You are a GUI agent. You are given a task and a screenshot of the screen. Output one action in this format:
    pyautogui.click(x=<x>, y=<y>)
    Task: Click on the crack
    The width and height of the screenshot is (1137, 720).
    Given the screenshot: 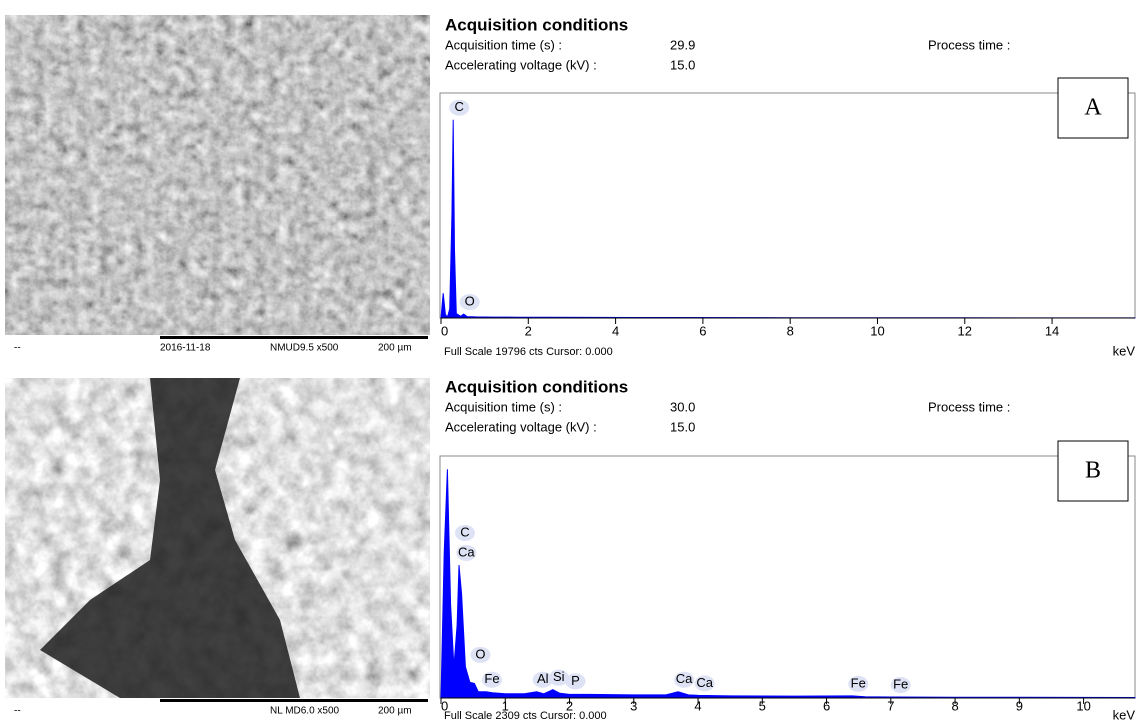 What is the action you would take?
    pyautogui.click(x=170, y=538)
    